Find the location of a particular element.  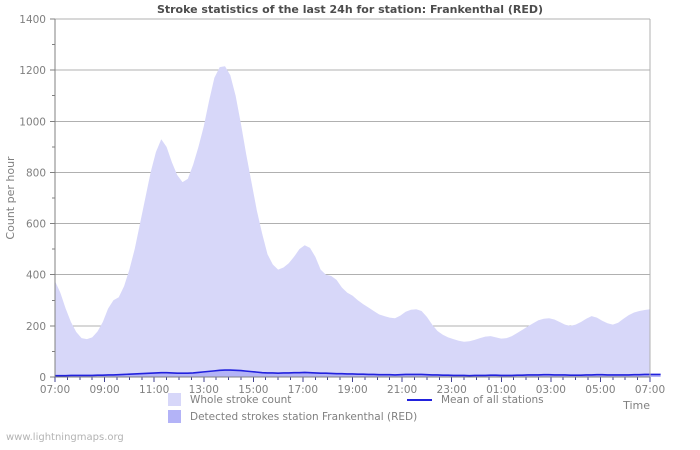

watermark-text: www.lightningmaps.org is located at coordinates (65, 437).